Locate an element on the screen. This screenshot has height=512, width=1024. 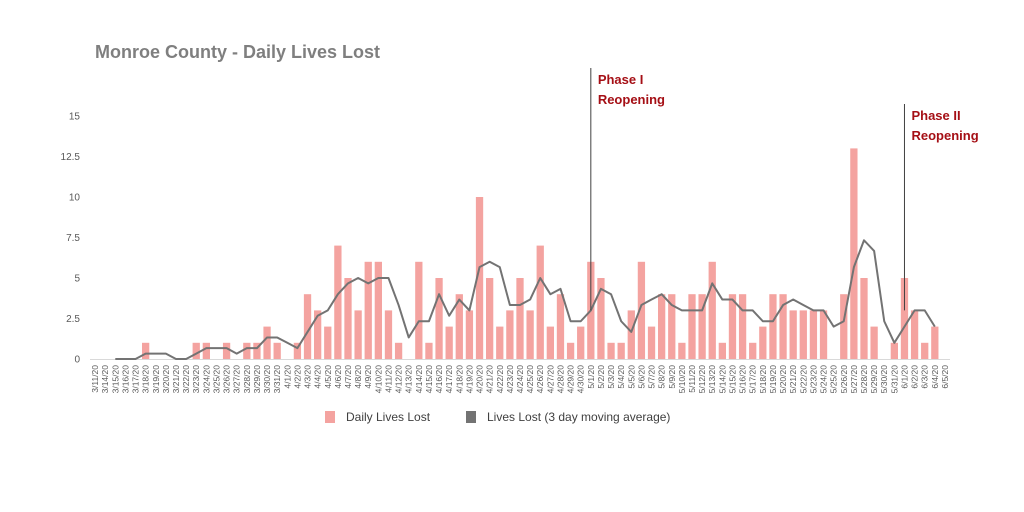
x-tick-label: 5/24/20 is located at coordinates (824, 379).